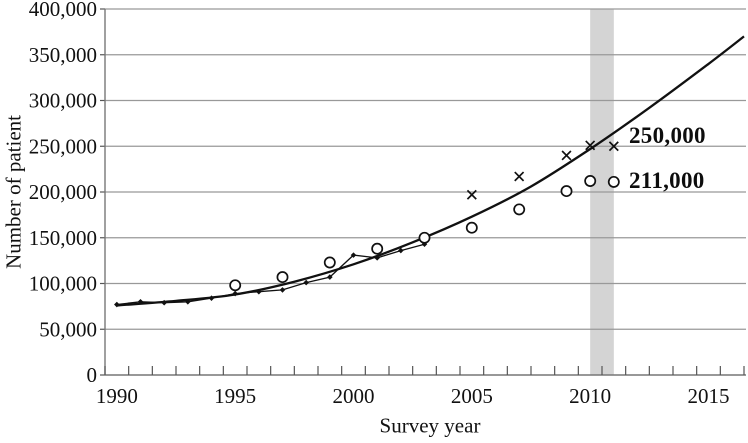 Image resolution: width=748 pixels, height=443 pixels. Describe the element at coordinates (667, 180) in the screenshot. I see `annotation-circle-value: 211,000` at that location.